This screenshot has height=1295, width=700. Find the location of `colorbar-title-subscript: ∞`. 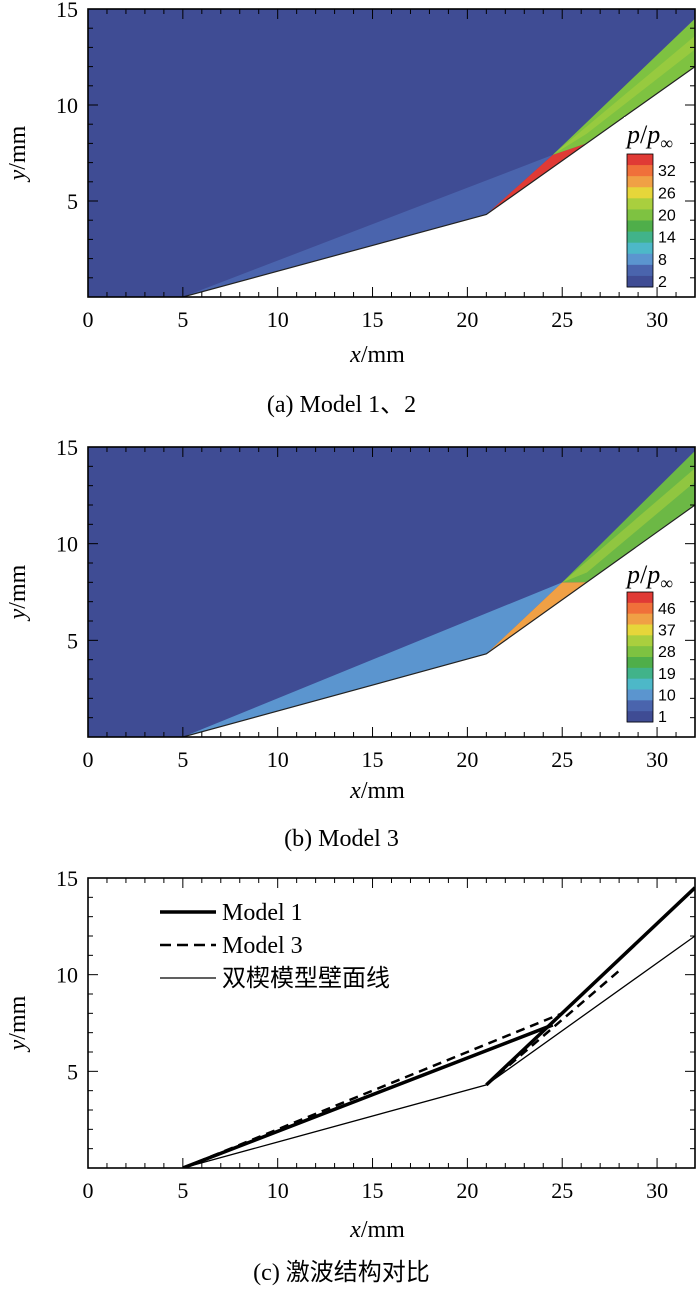

colorbar-title-subscript: ∞ is located at coordinates (666, 143).